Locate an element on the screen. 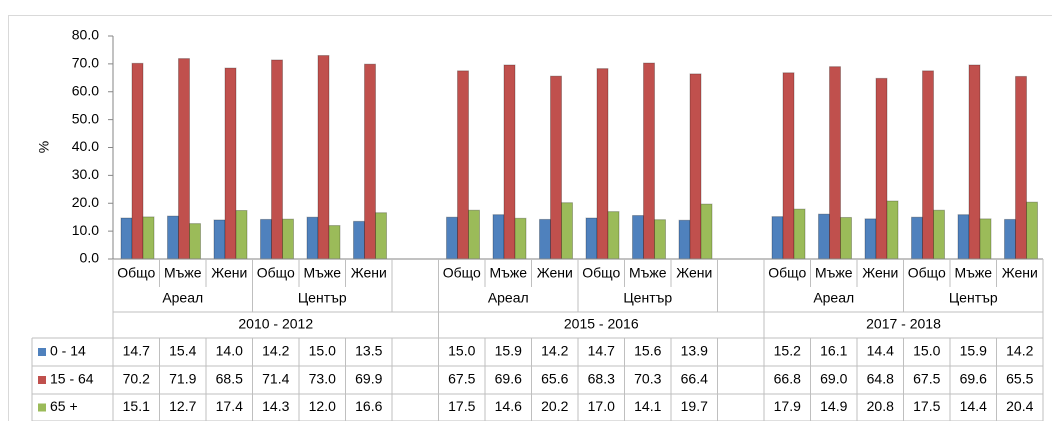 The width and height of the screenshot is (1052, 421). table-value: 14.6 is located at coordinates (508, 406).